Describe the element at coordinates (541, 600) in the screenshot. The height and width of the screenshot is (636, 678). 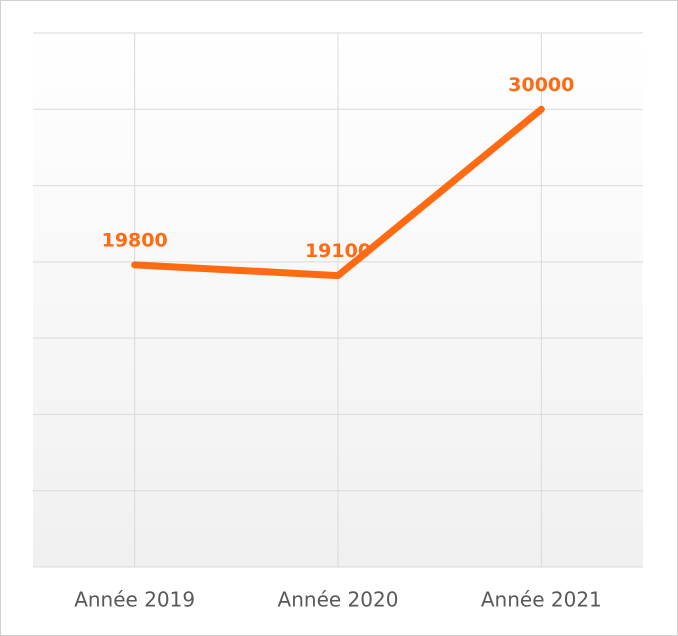
I see `x-tick-label: Année 2021` at that location.